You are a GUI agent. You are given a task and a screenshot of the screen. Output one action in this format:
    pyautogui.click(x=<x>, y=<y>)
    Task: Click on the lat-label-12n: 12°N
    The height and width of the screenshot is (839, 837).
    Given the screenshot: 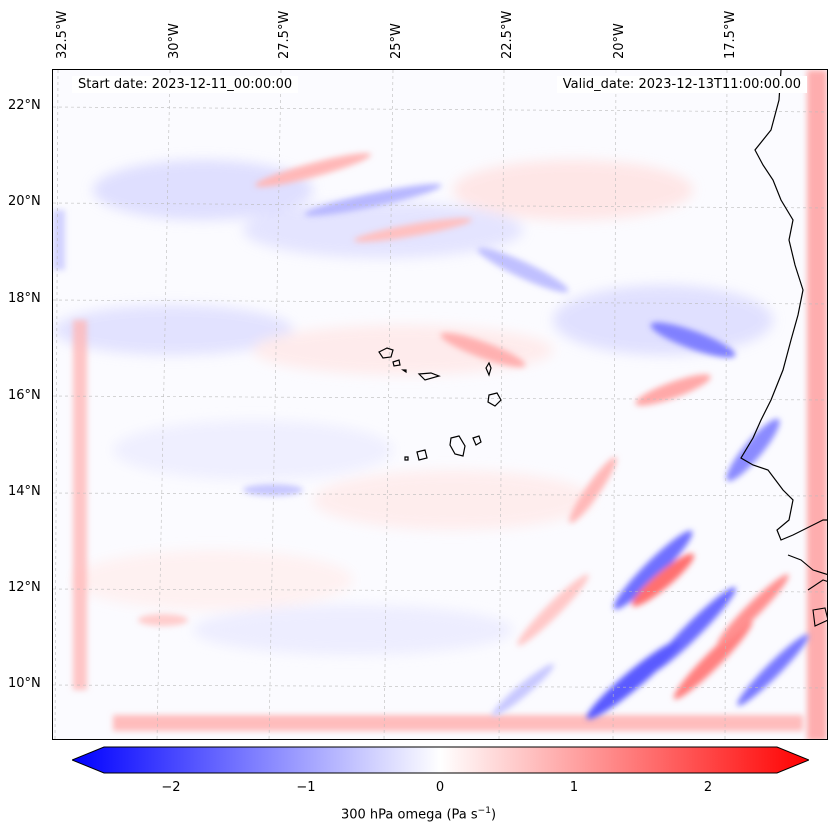 What is the action you would take?
    pyautogui.click(x=24, y=587)
    